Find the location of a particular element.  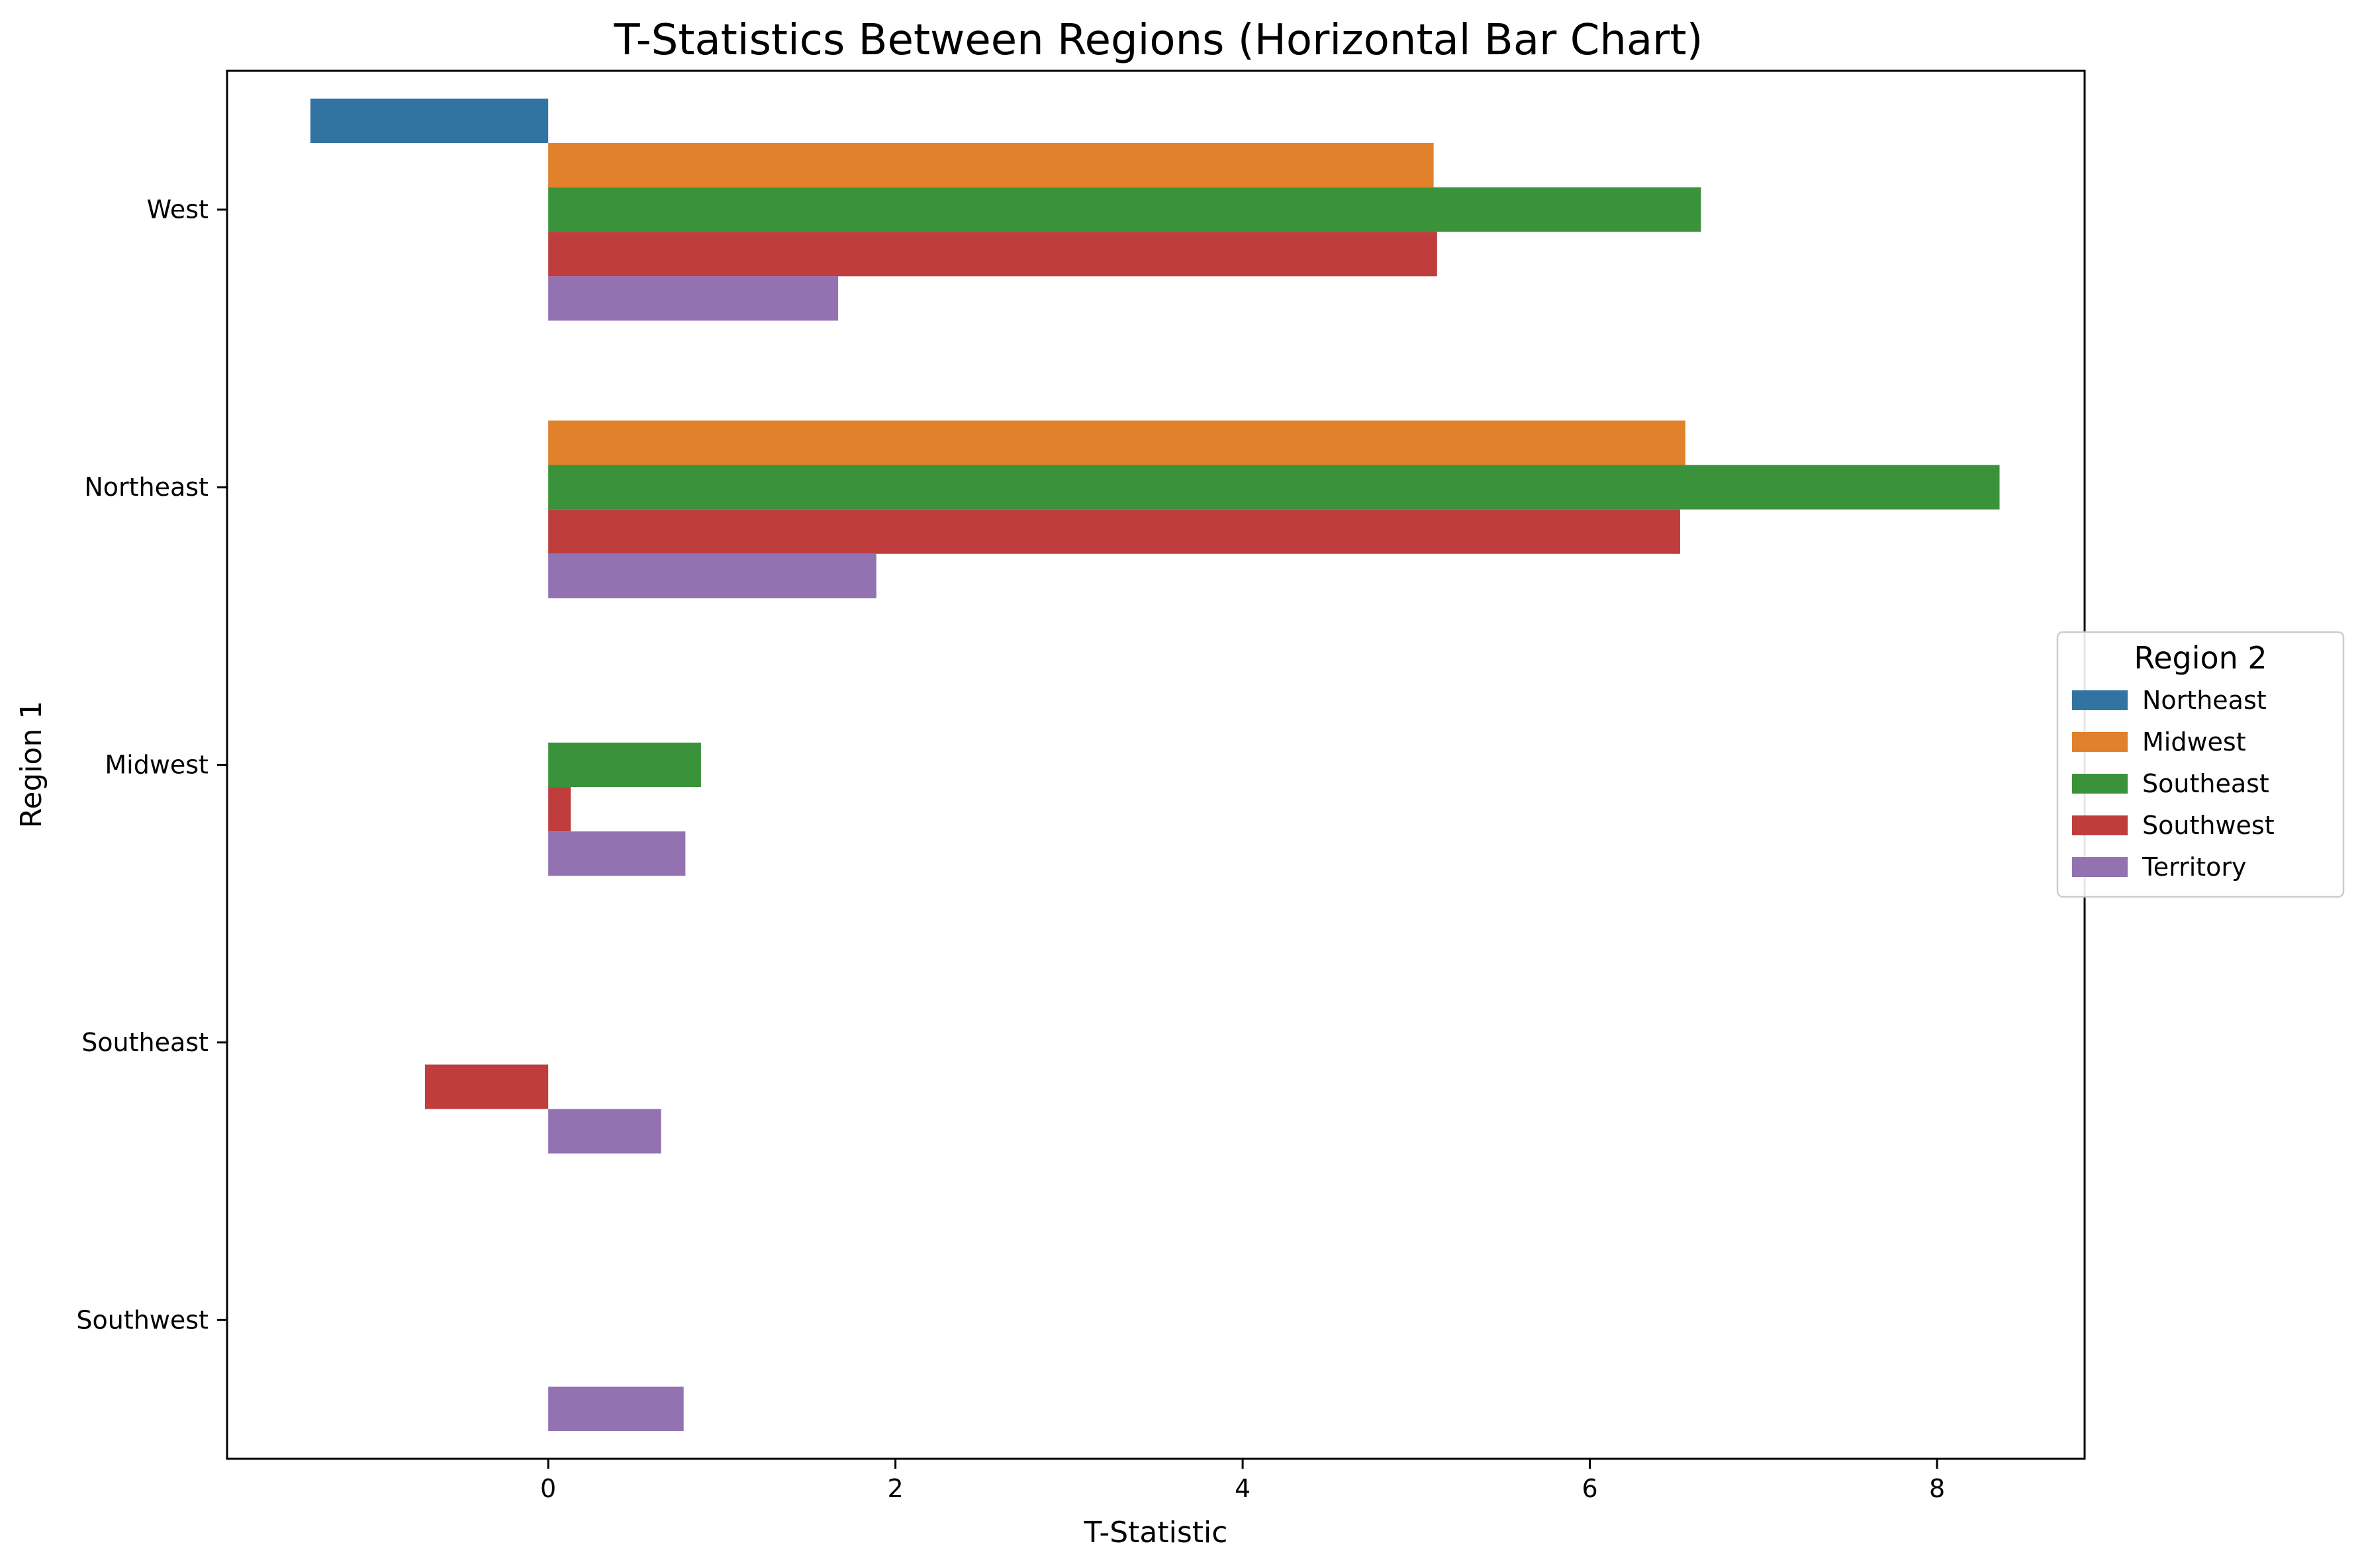

bar-southeast-territory is located at coordinates (605, 1131).